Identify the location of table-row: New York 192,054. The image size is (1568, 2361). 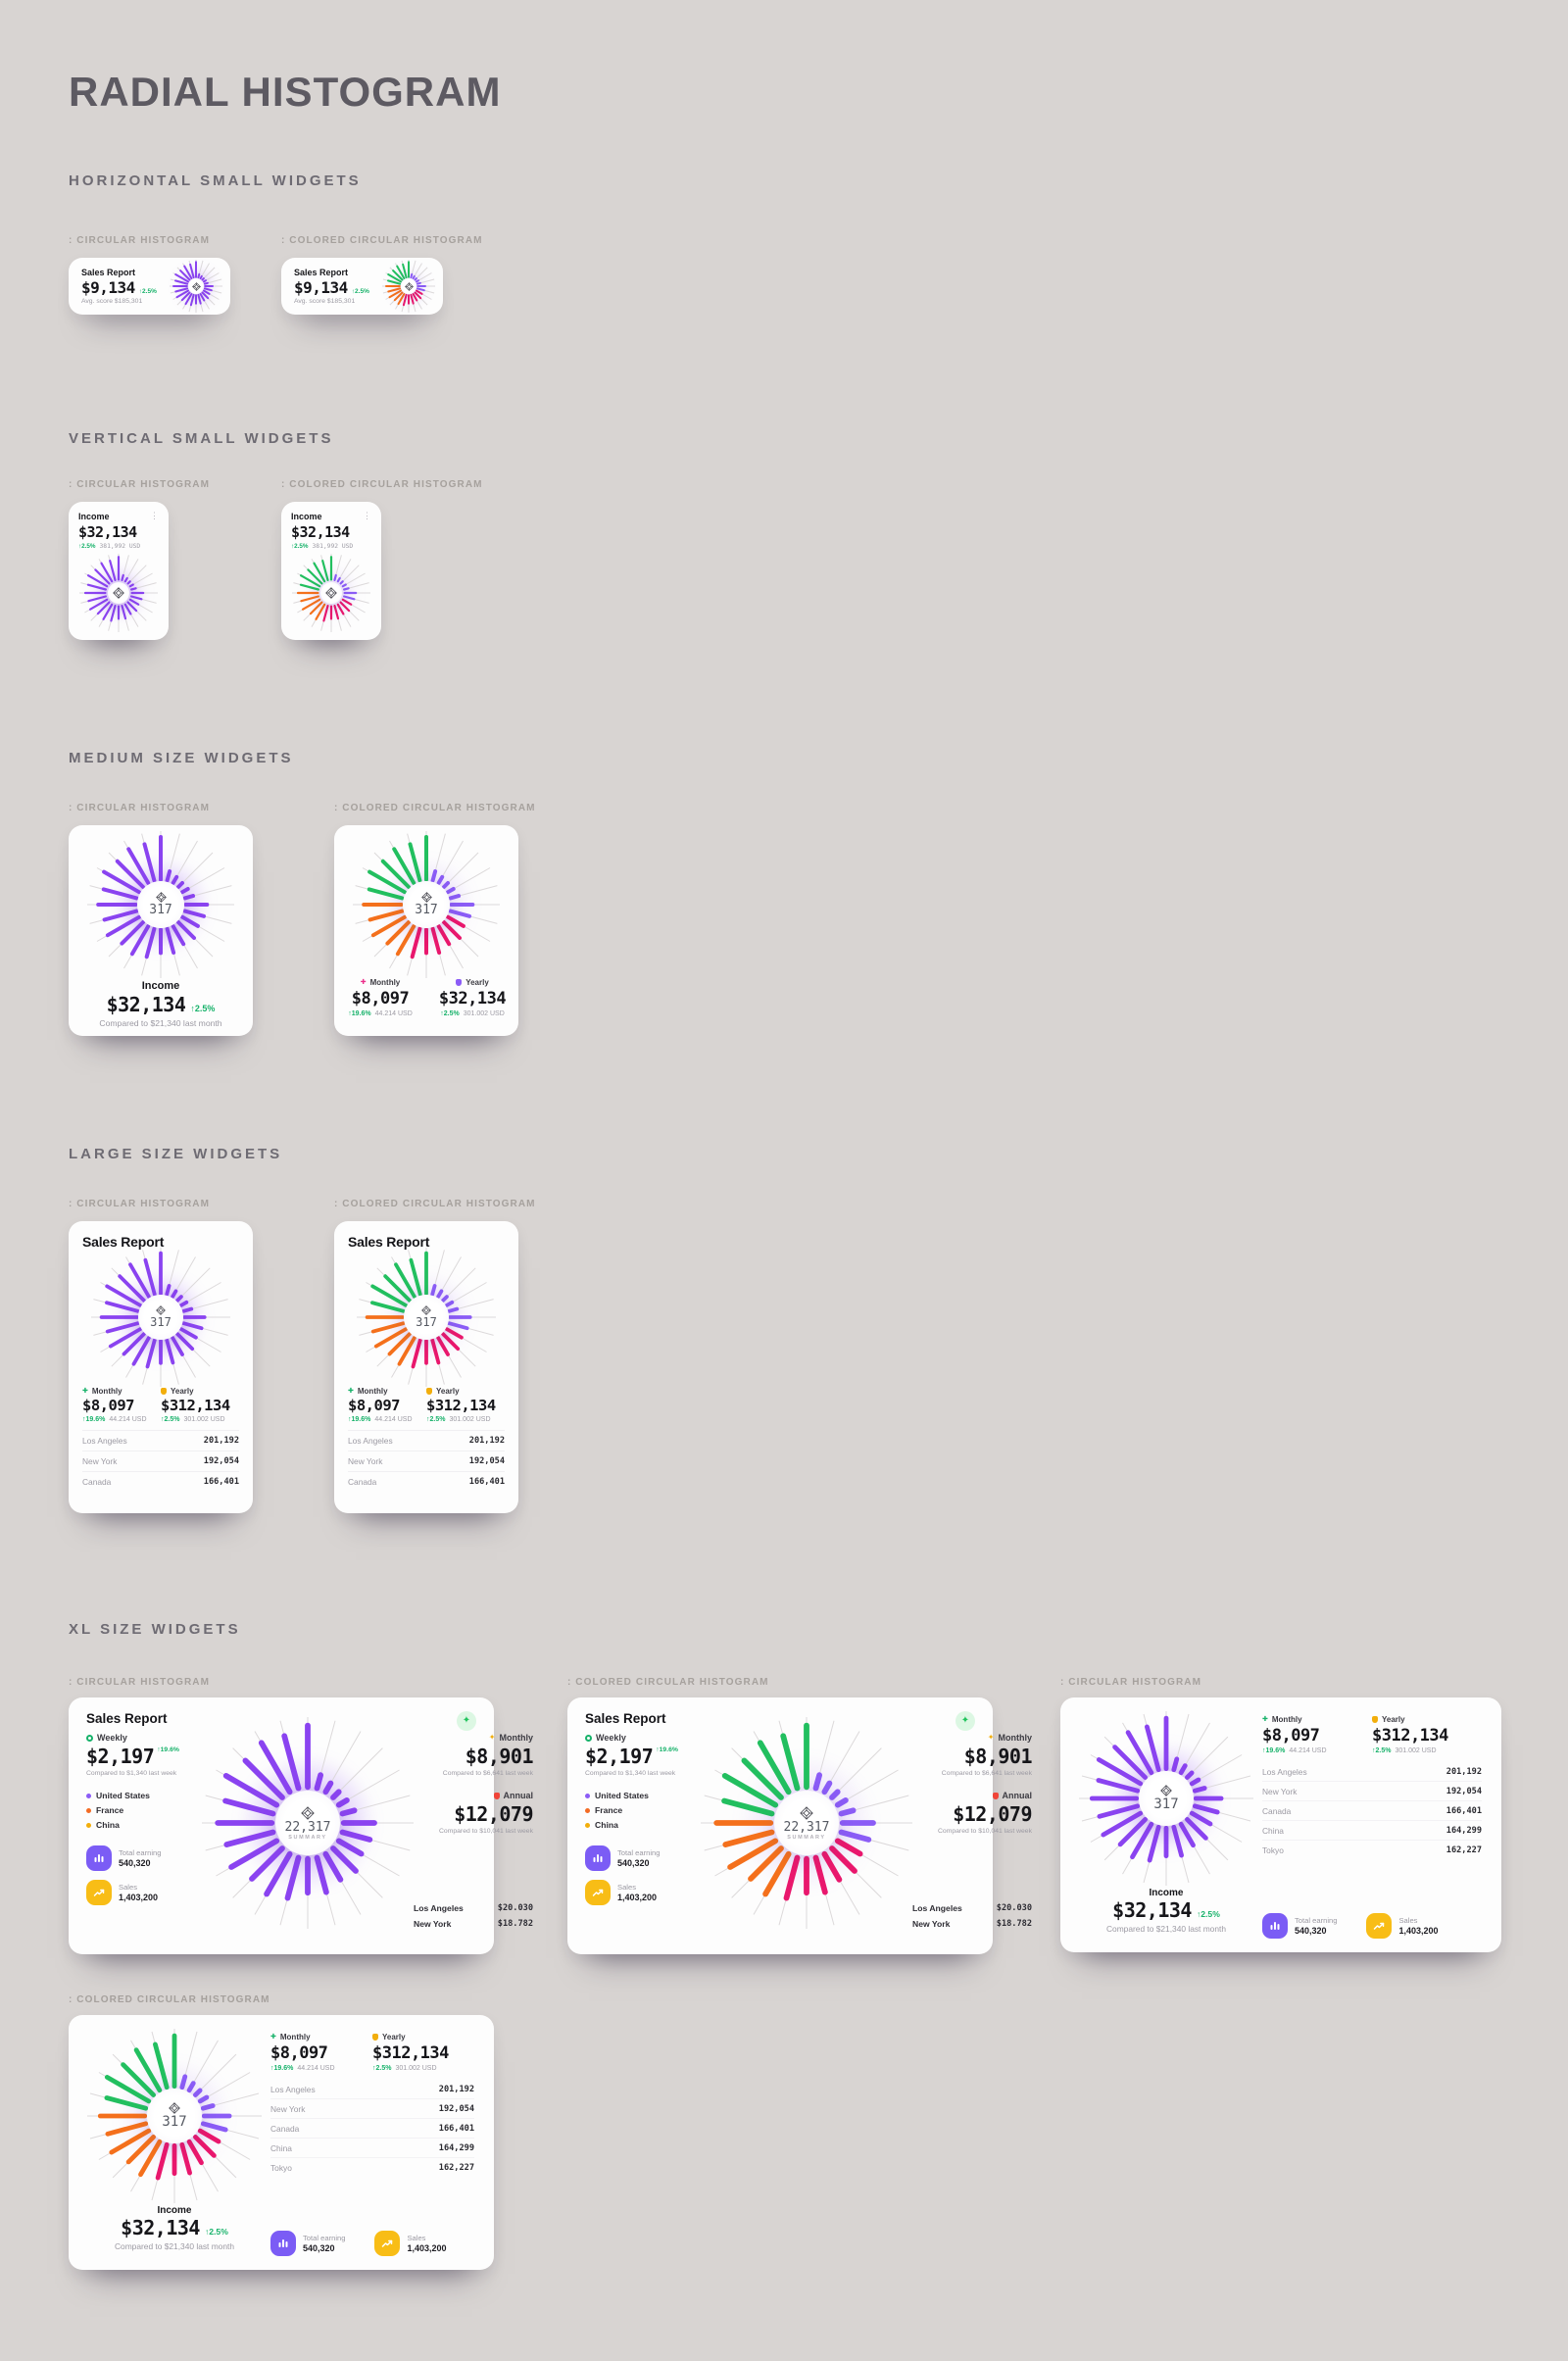
(372, 2108).